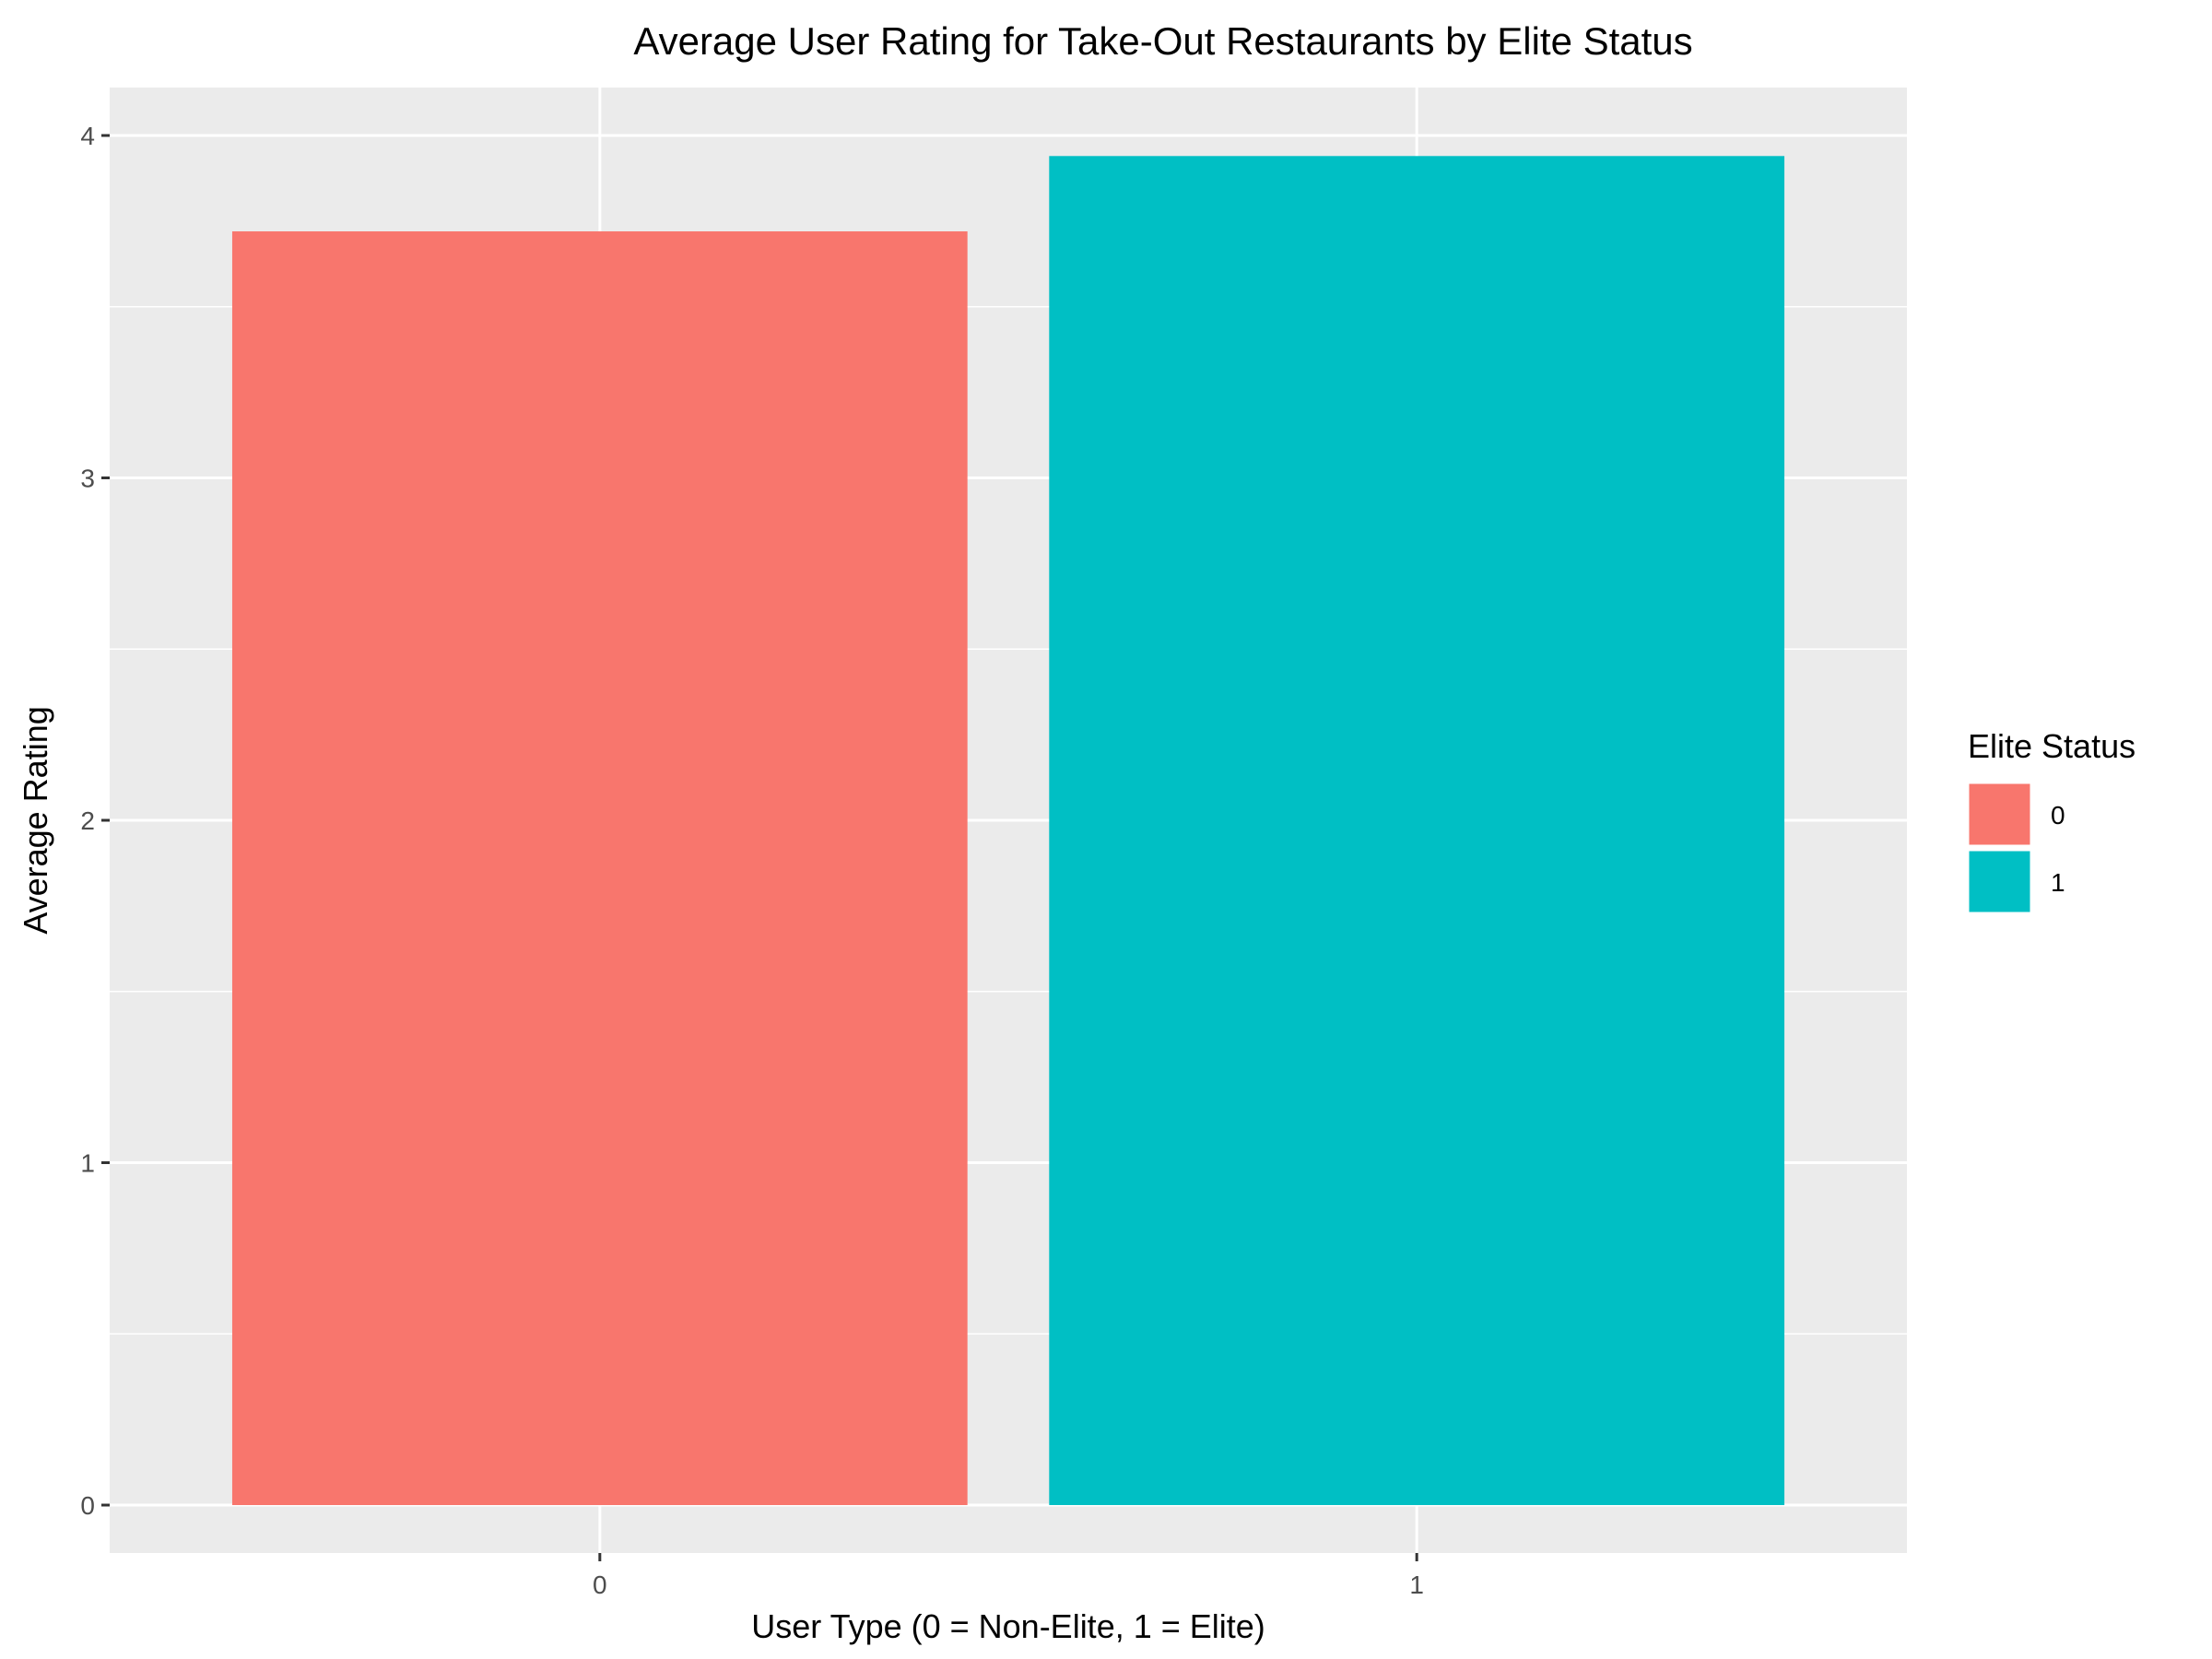 The height and width of the screenshot is (1659, 2212). Describe the element at coordinates (87, 136) in the screenshot. I see `y-tick-label: 4` at that location.